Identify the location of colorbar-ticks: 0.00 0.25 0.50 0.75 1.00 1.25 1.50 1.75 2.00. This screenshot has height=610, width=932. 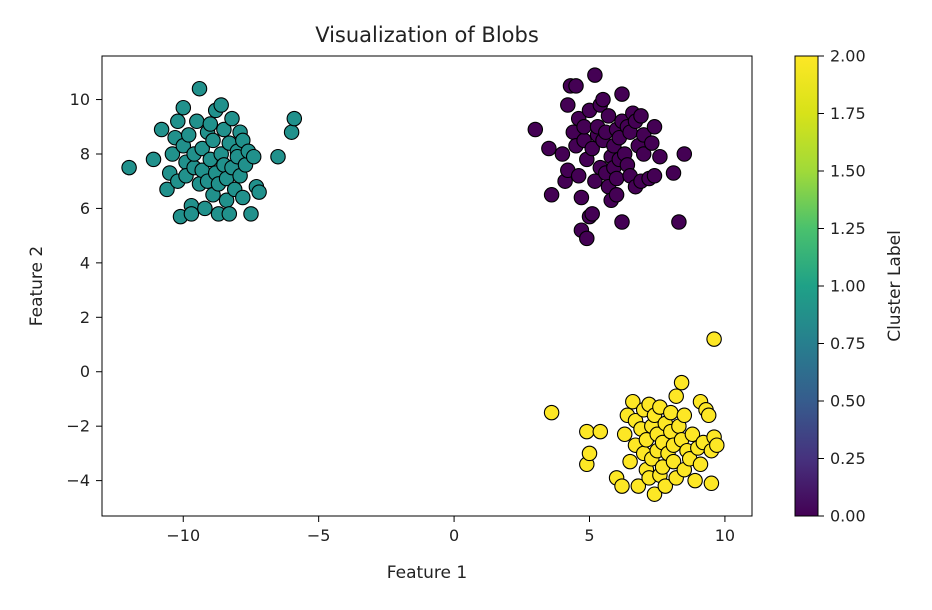
(842, 286).